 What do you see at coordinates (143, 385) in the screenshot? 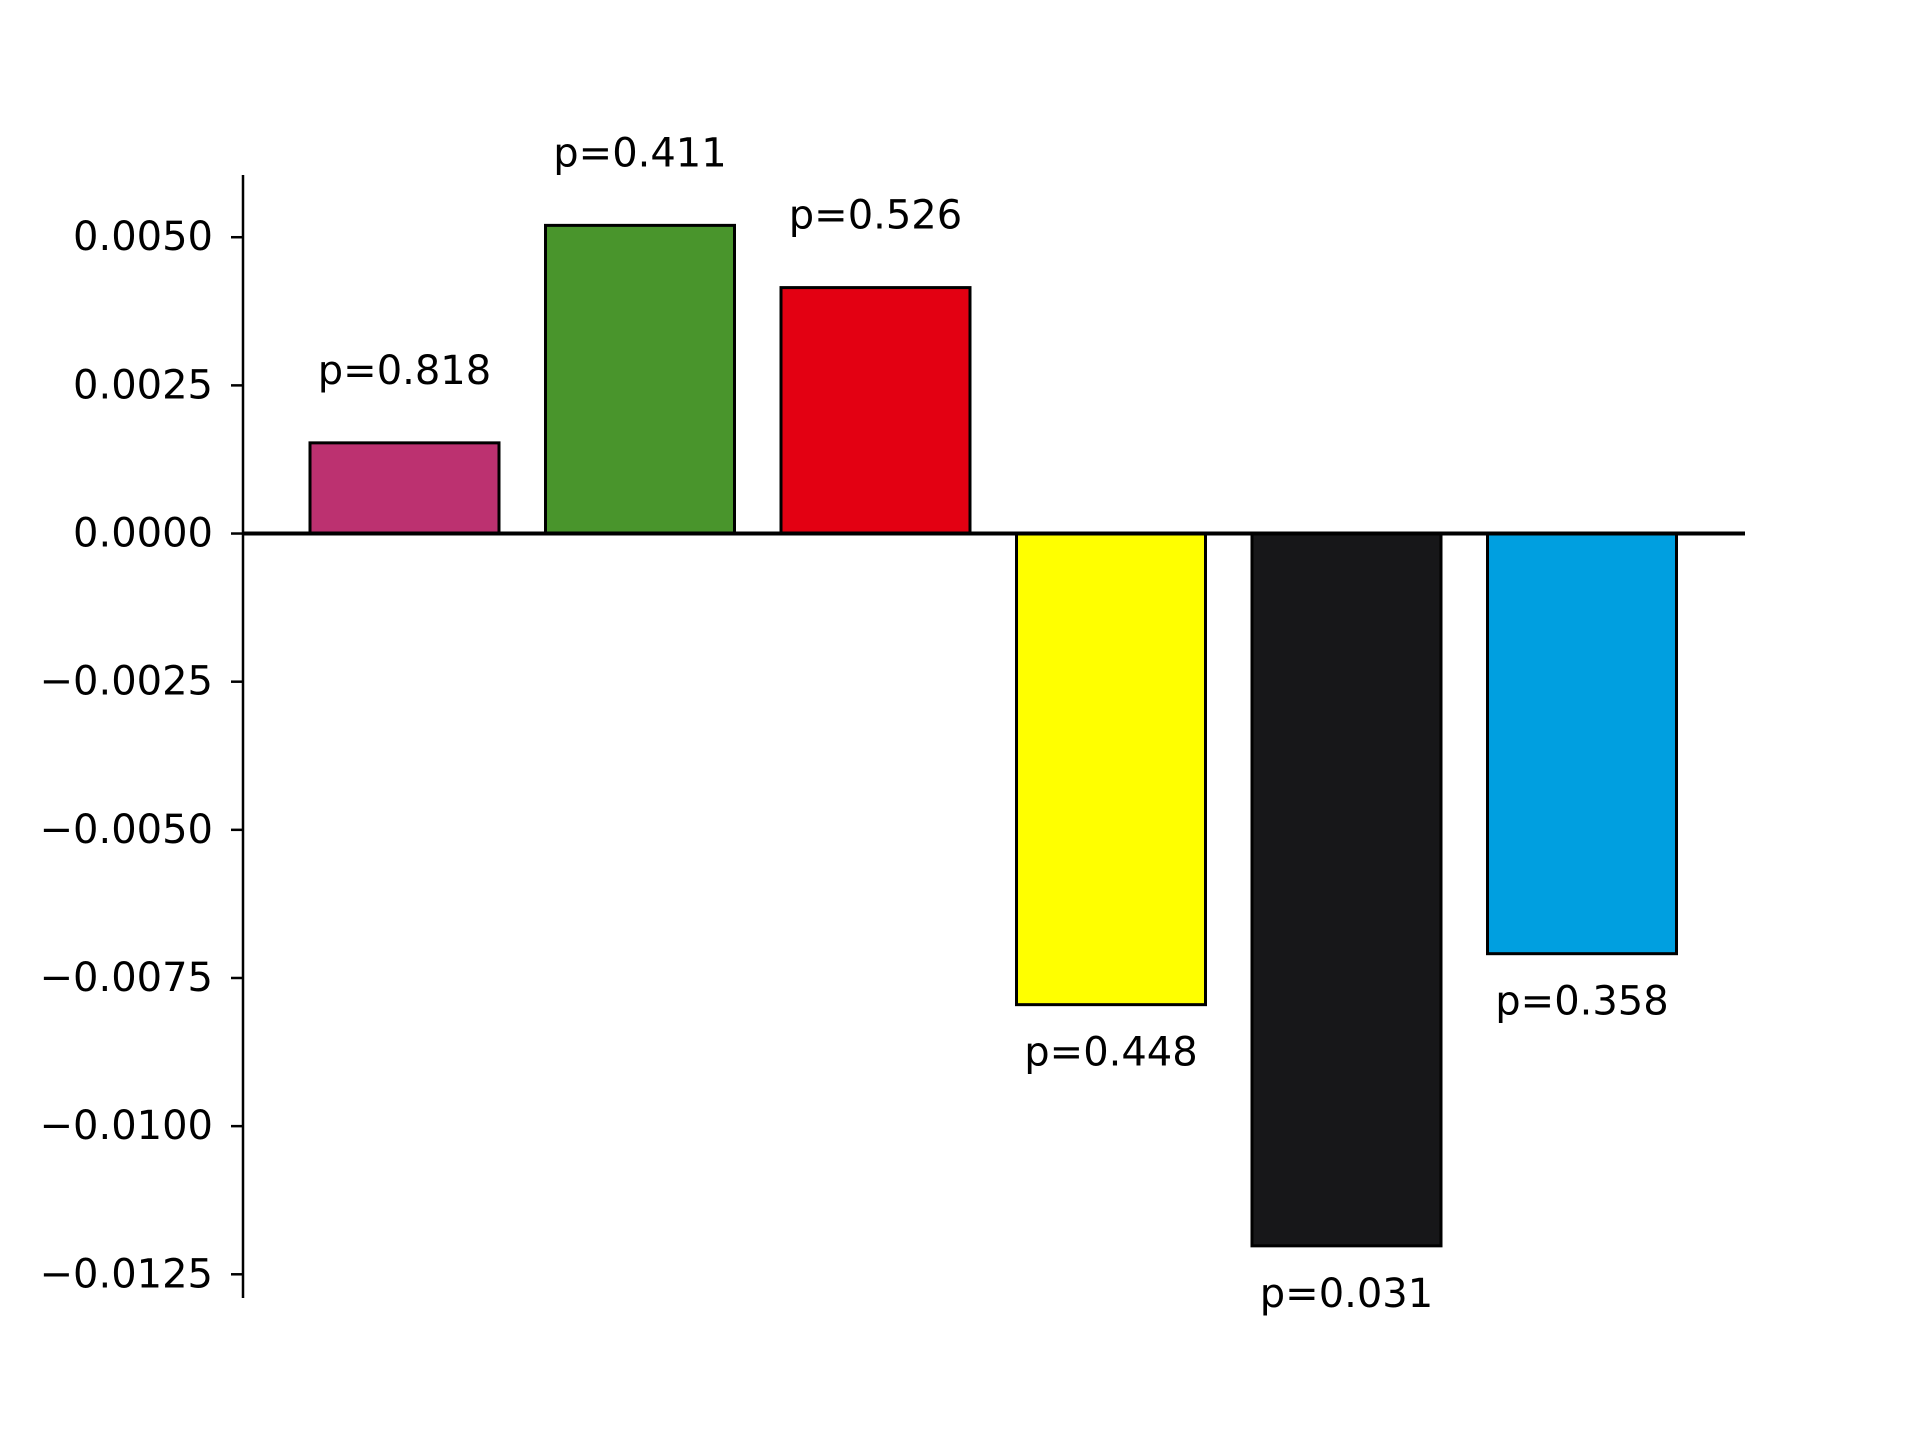
I see `y-tick-label: 0.0025` at bounding box center [143, 385].